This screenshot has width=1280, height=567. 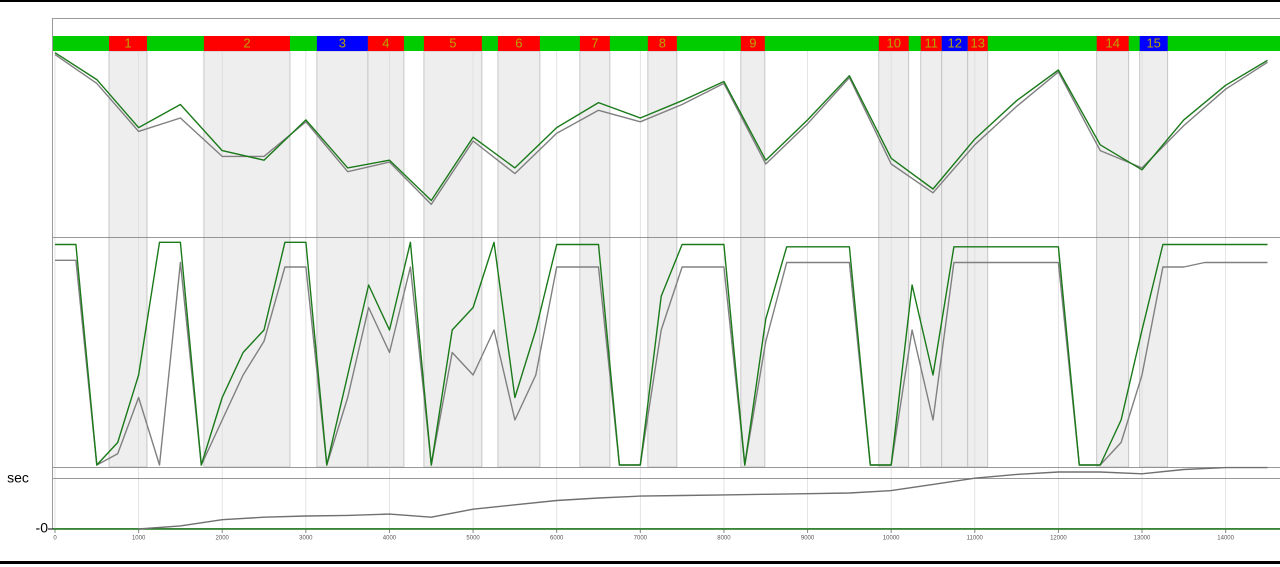 I want to click on section-label: 12, so click(x=955, y=42).